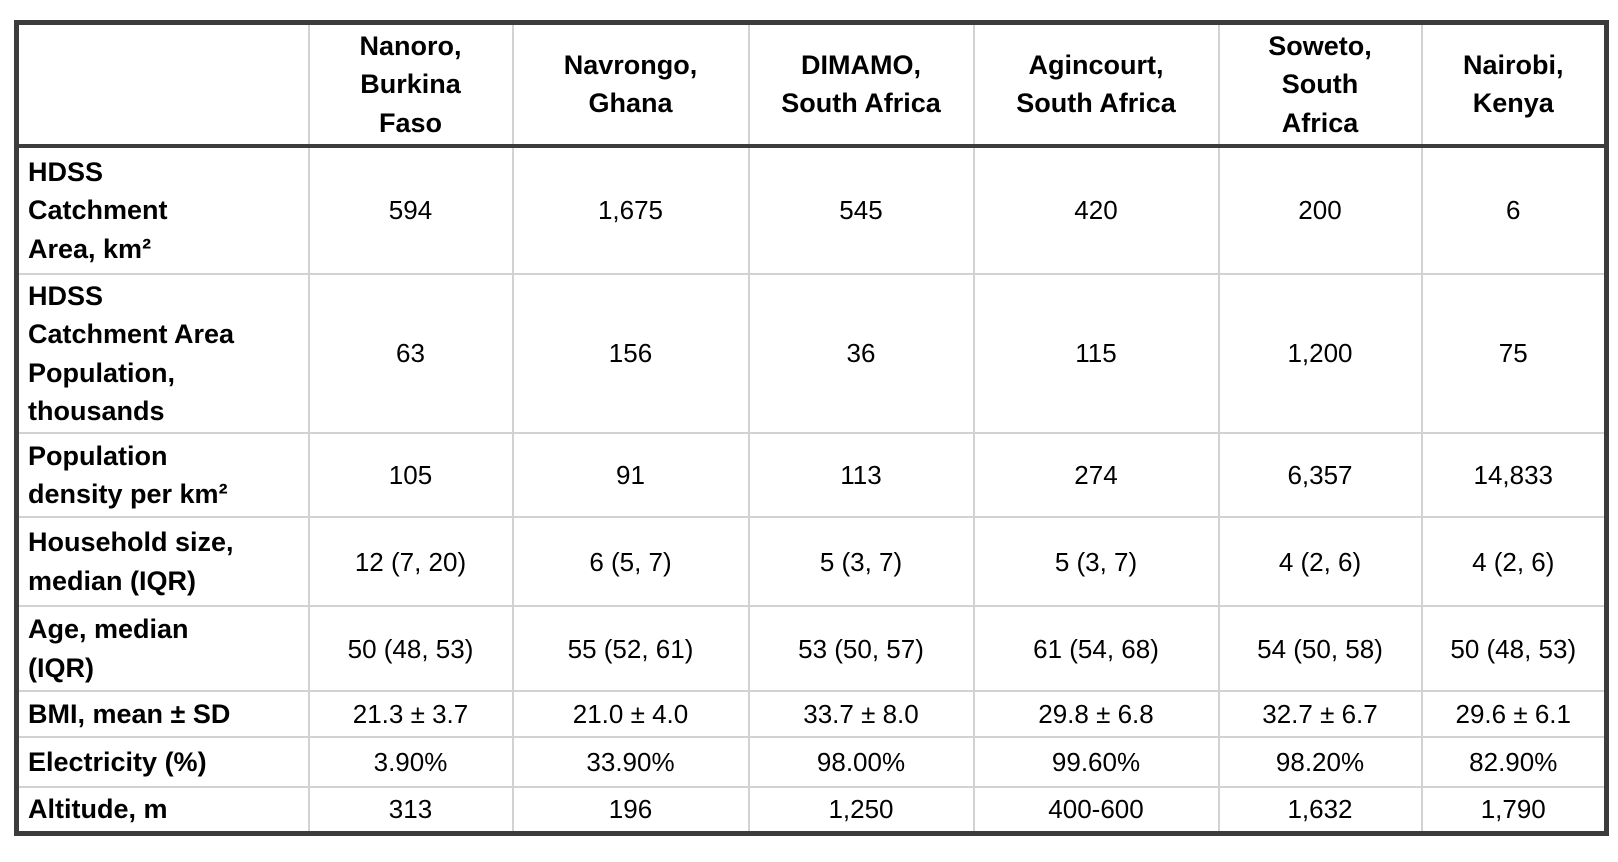 Image resolution: width=1618 pixels, height=862 pixels. What do you see at coordinates (1096, 209) in the screenshot?
I see `cell: 420` at bounding box center [1096, 209].